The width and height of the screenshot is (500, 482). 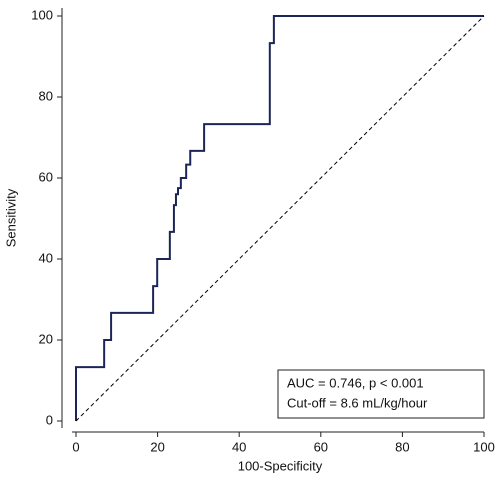 What do you see at coordinates (49, 419) in the screenshot?
I see `y-tick-label: 0` at bounding box center [49, 419].